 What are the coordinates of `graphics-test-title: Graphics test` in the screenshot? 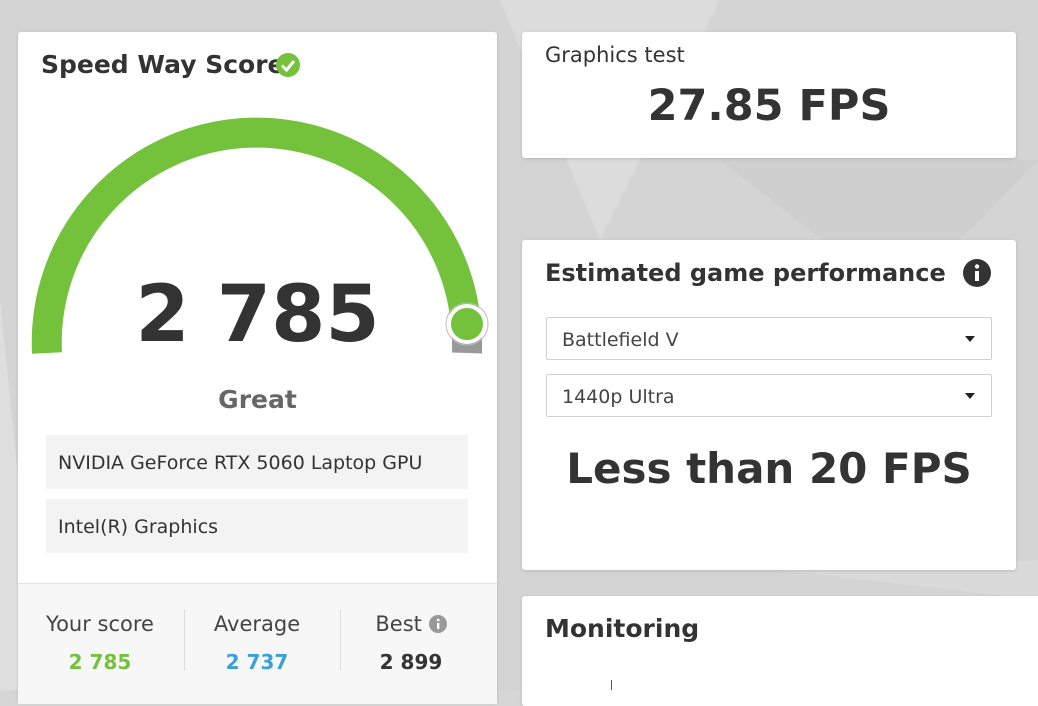 It's located at (615, 55).